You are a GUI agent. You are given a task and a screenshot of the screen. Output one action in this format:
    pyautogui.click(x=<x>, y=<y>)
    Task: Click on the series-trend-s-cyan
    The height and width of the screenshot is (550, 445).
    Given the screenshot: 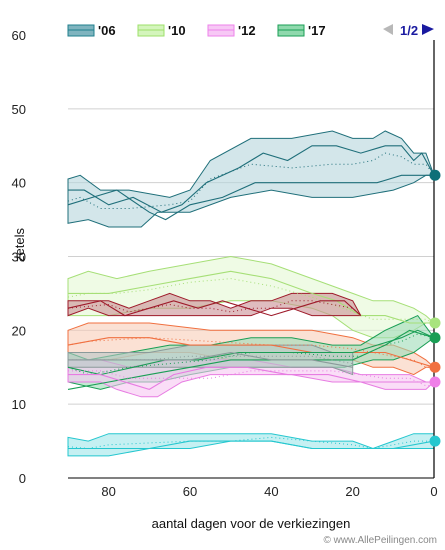 What is the action you would take?
    pyautogui.click(x=250, y=443)
    